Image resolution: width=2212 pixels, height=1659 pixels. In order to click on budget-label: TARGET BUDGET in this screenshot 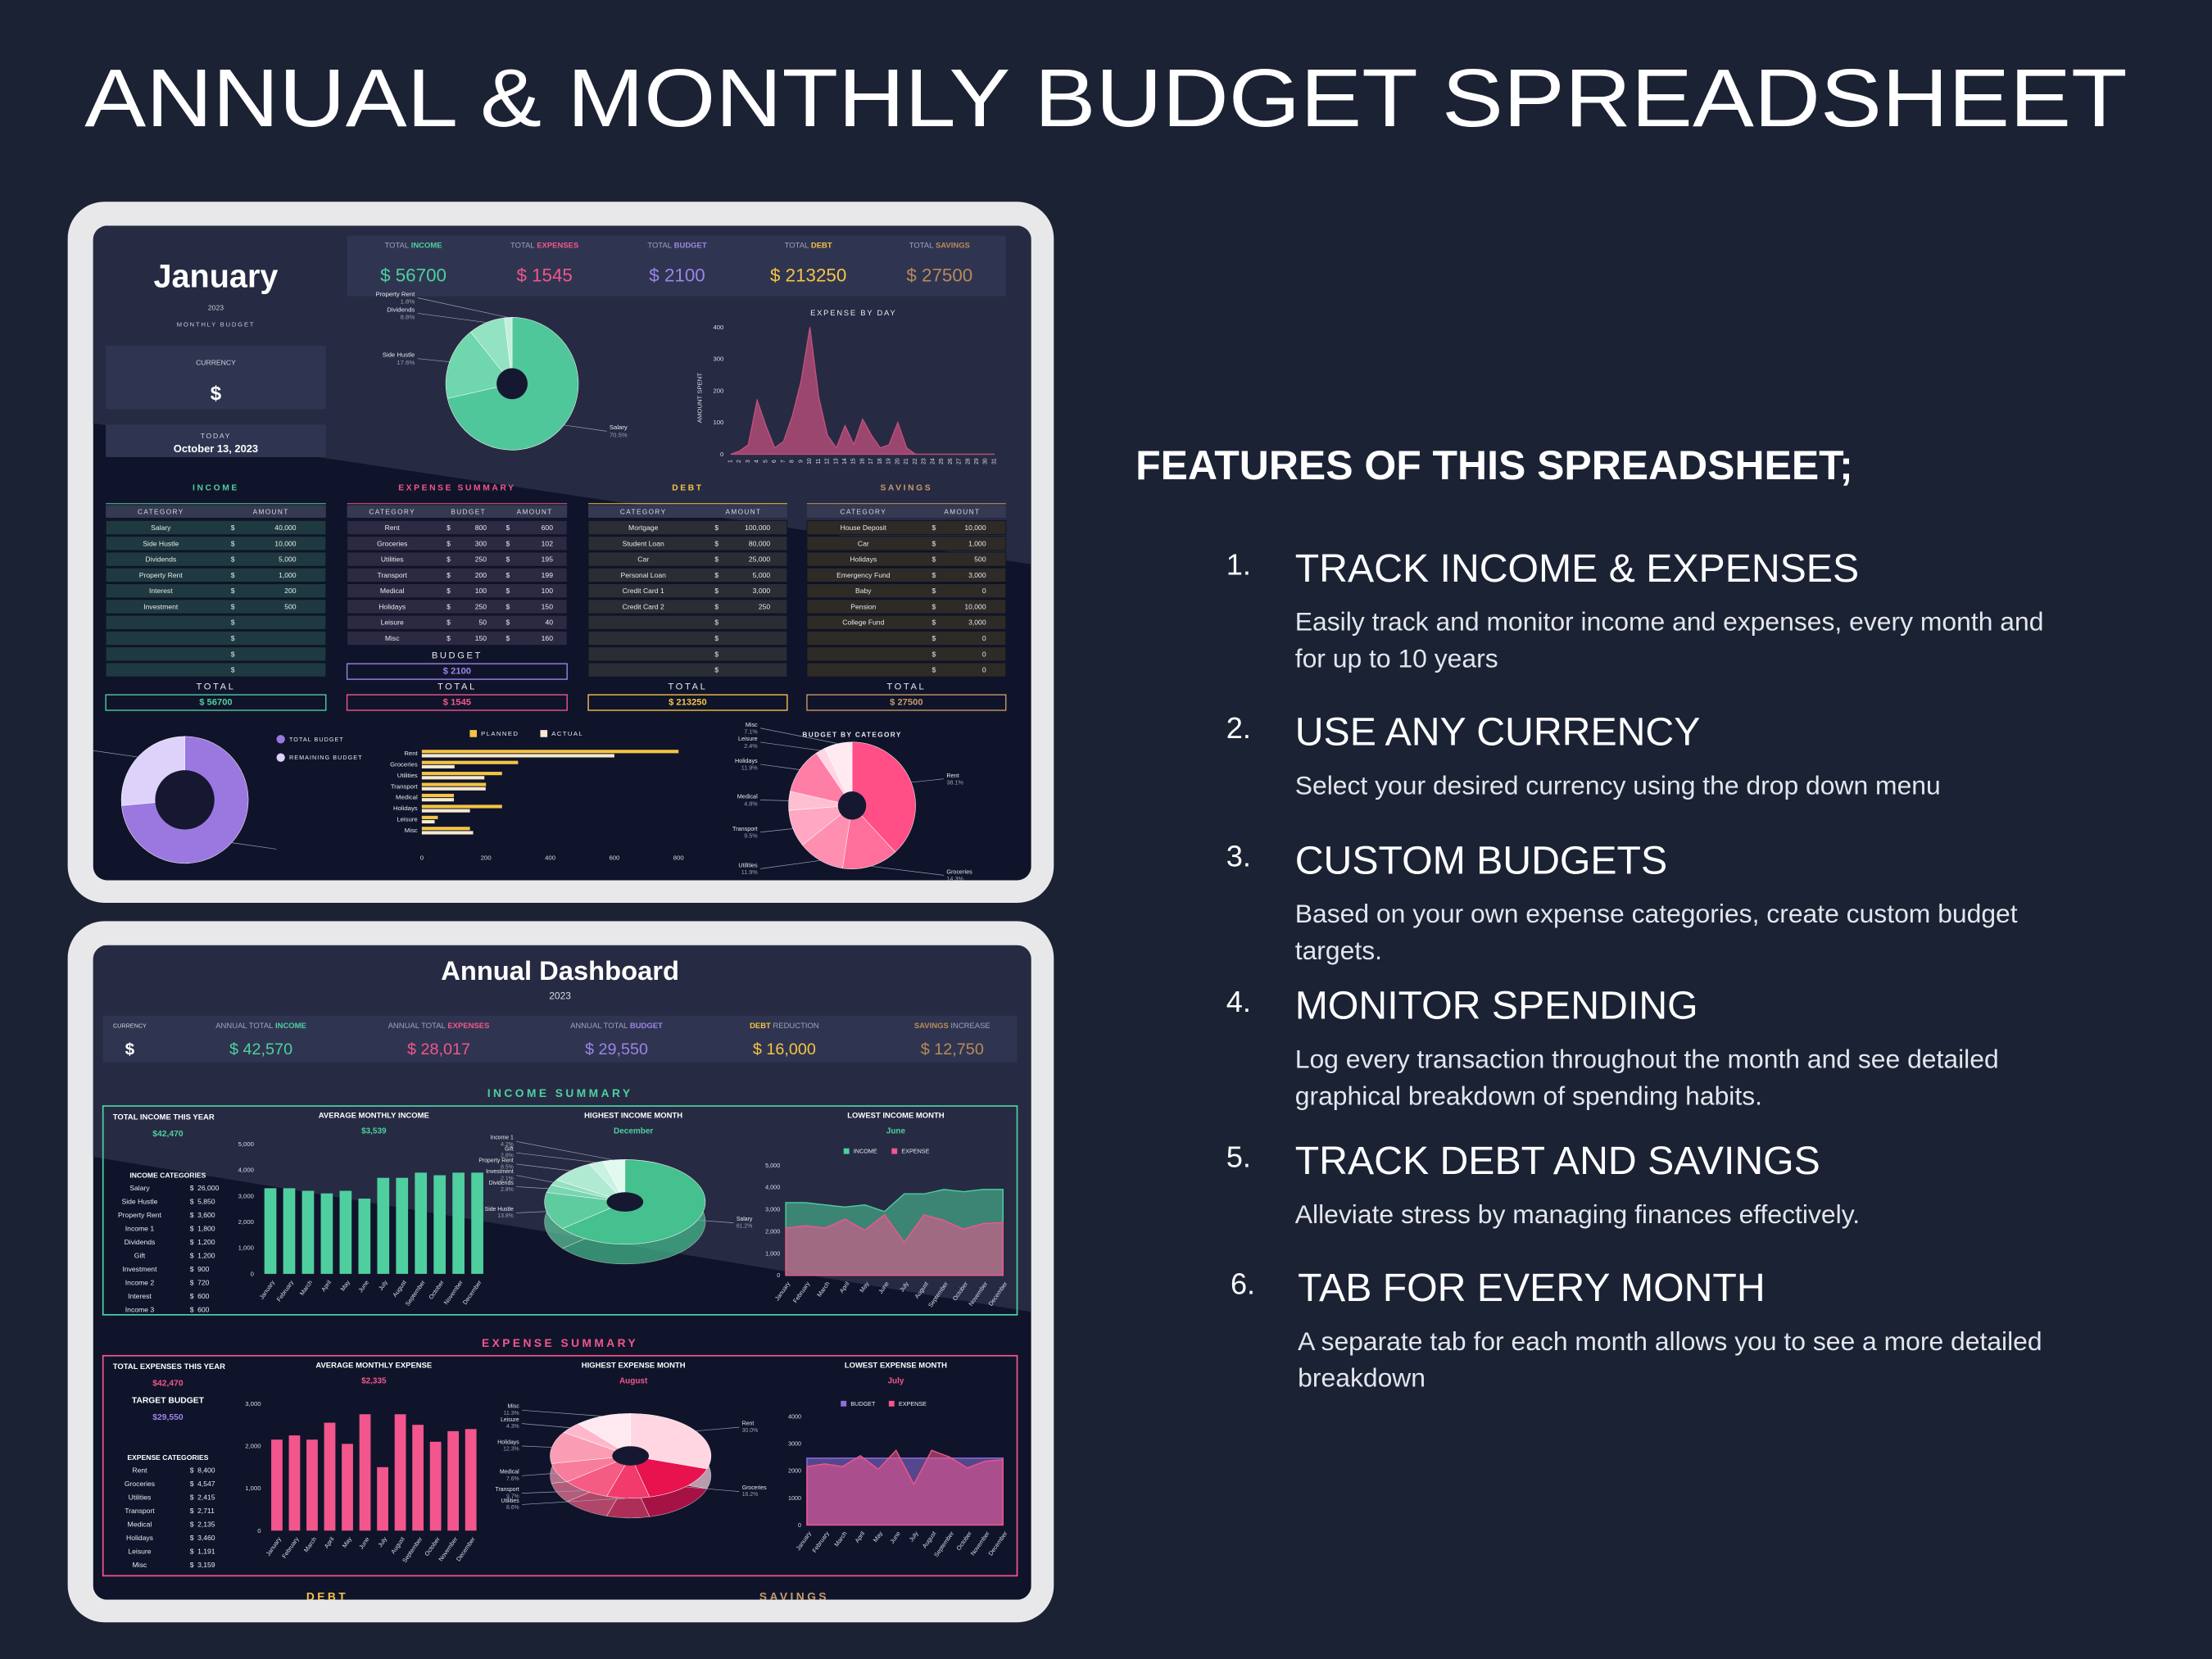, I will do `click(168, 1400)`.